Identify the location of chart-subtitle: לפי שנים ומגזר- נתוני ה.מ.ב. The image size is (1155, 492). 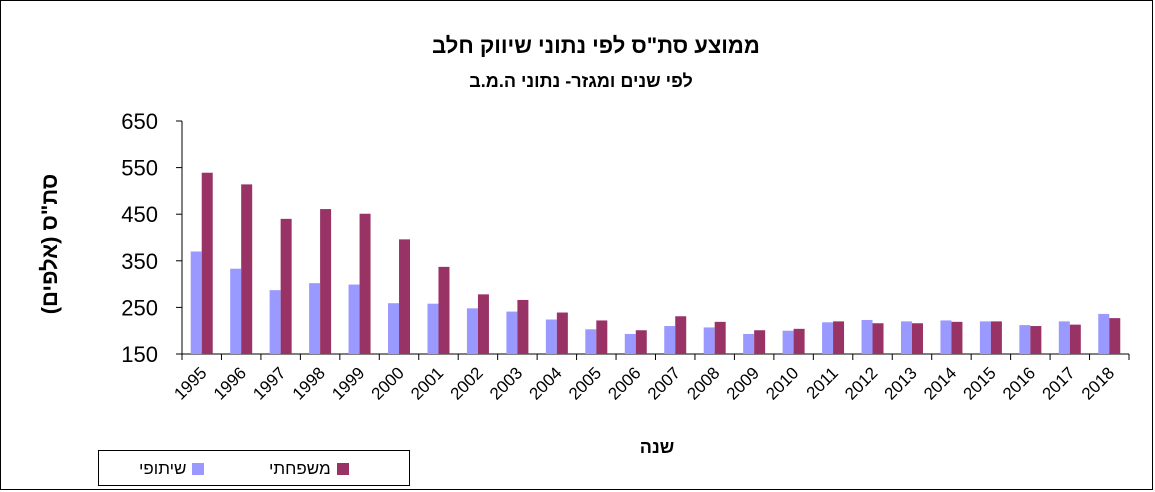
(581, 81).